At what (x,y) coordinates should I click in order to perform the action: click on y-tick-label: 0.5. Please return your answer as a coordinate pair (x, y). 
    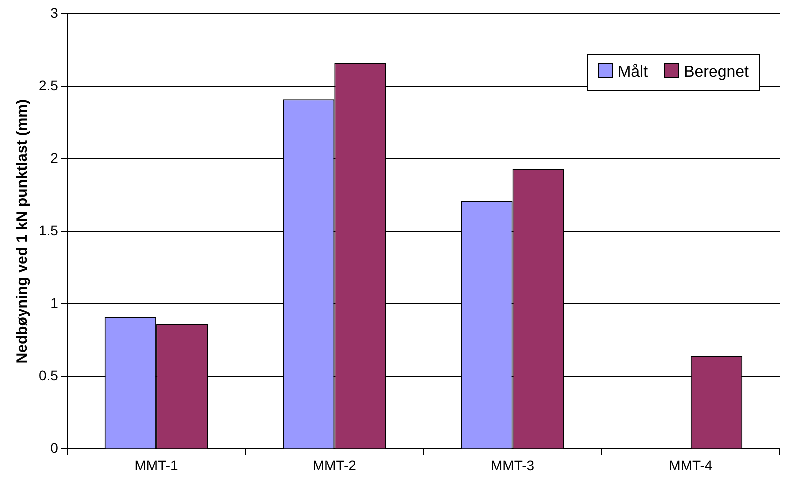
    Looking at the image, I should click on (48, 376).